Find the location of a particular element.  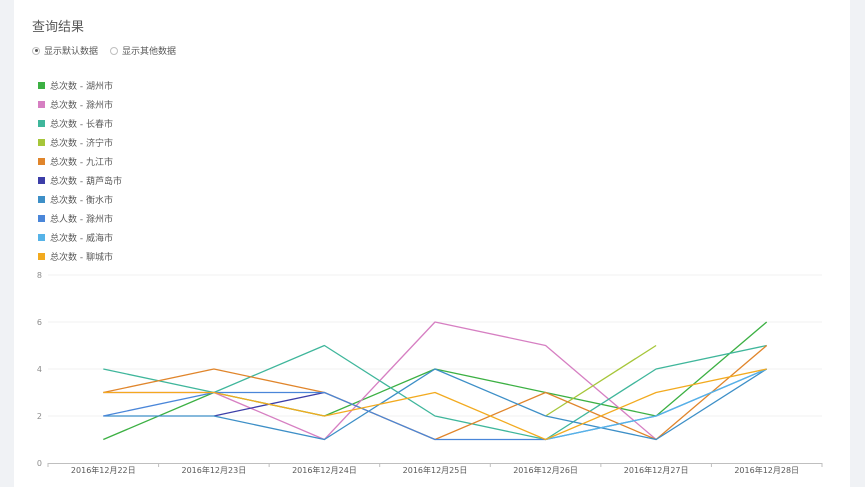

radio-default-data-label: 显示默认数据 is located at coordinates (71, 52).